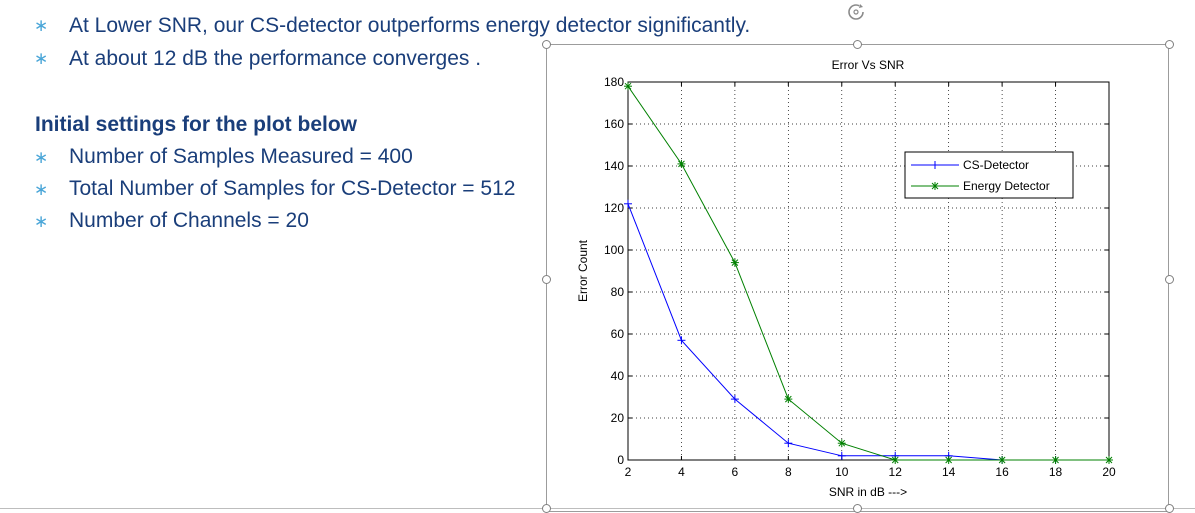  I want to click on setting-samples-measured: Number of Samples Measured = 400, so click(241, 156).